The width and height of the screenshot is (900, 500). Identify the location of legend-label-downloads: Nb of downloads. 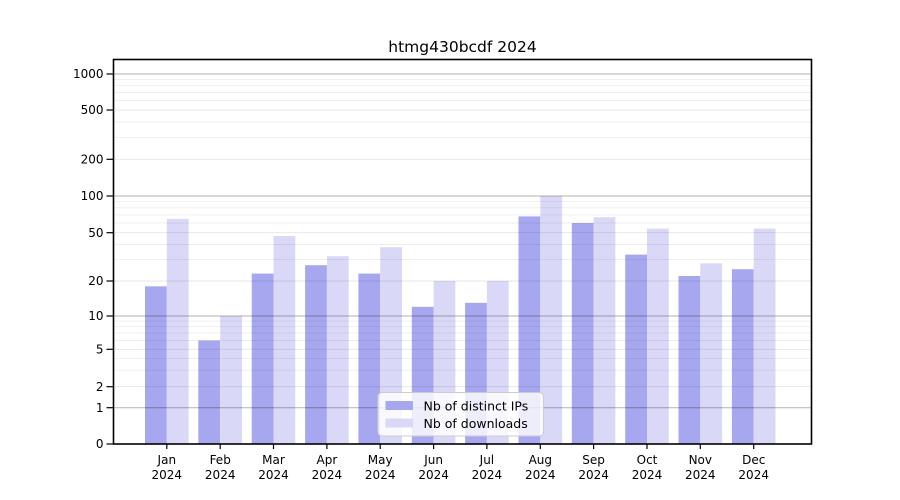
(476, 423).